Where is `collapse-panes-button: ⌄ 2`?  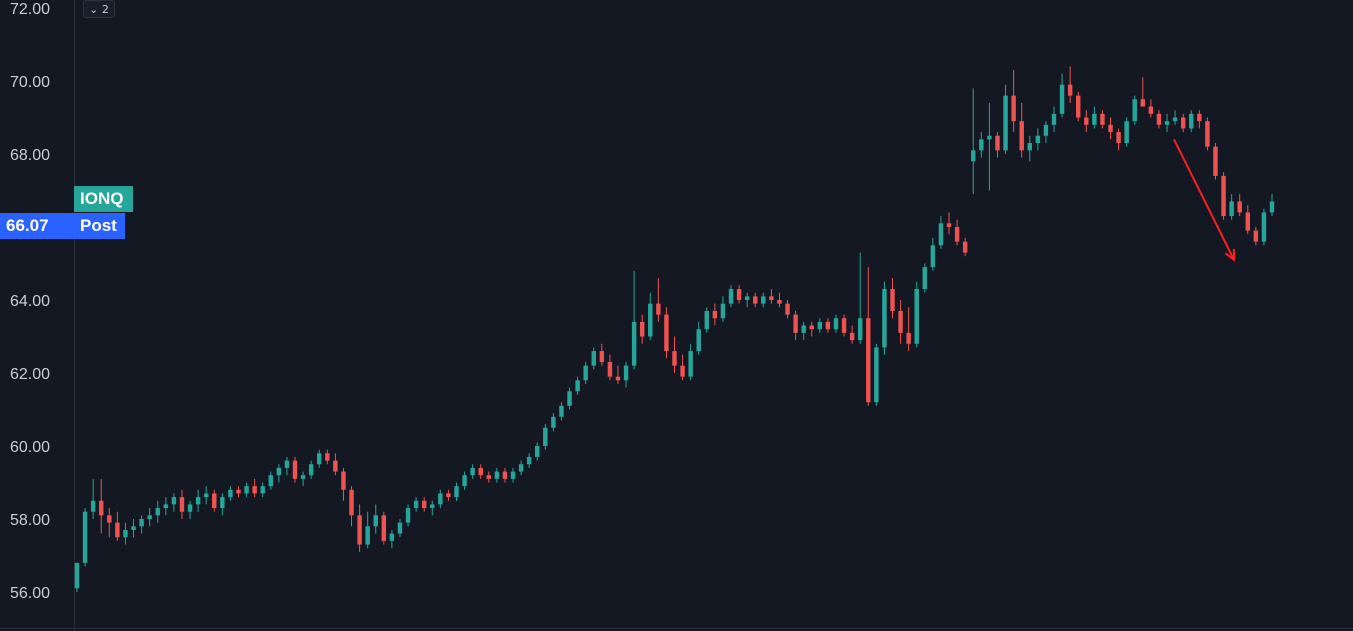
collapse-panes-button: ⌄ 2 is located at coordinates (99, 9).